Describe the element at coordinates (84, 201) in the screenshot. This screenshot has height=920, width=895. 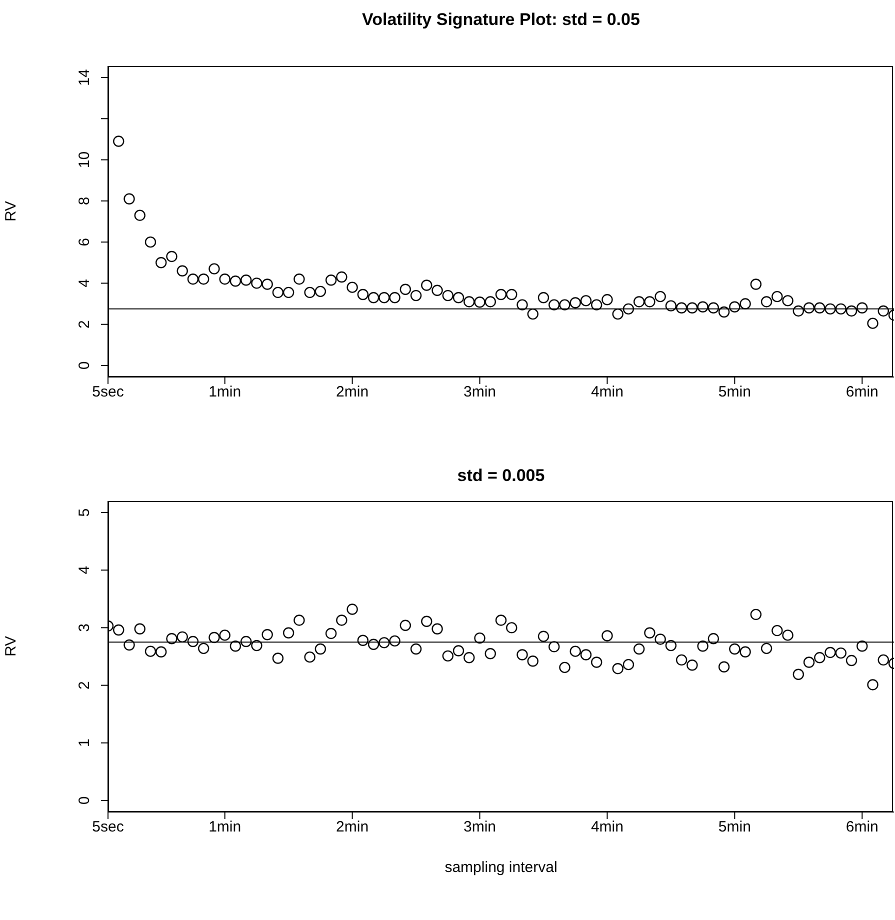
I see `y-tick-label: 8` at that location.